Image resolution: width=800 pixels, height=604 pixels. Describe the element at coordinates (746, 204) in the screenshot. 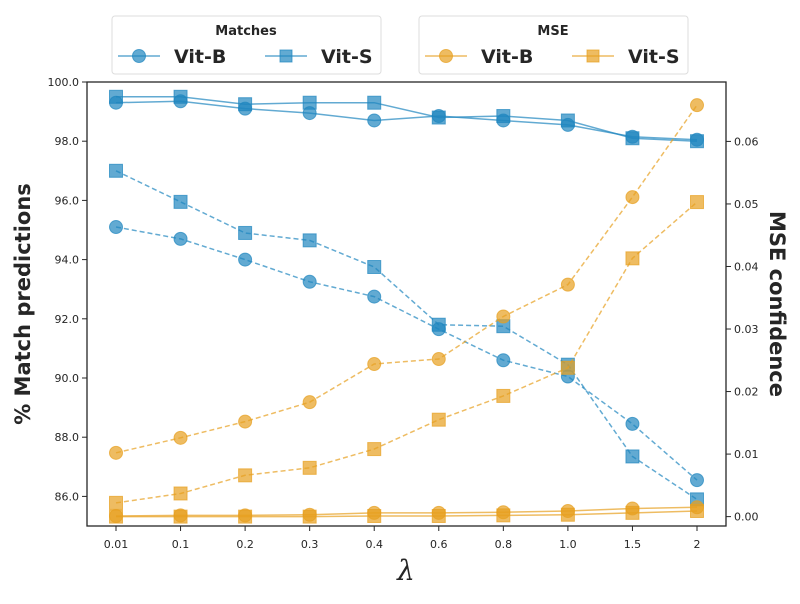

I see `right-tick-label: 0.05` at that location.